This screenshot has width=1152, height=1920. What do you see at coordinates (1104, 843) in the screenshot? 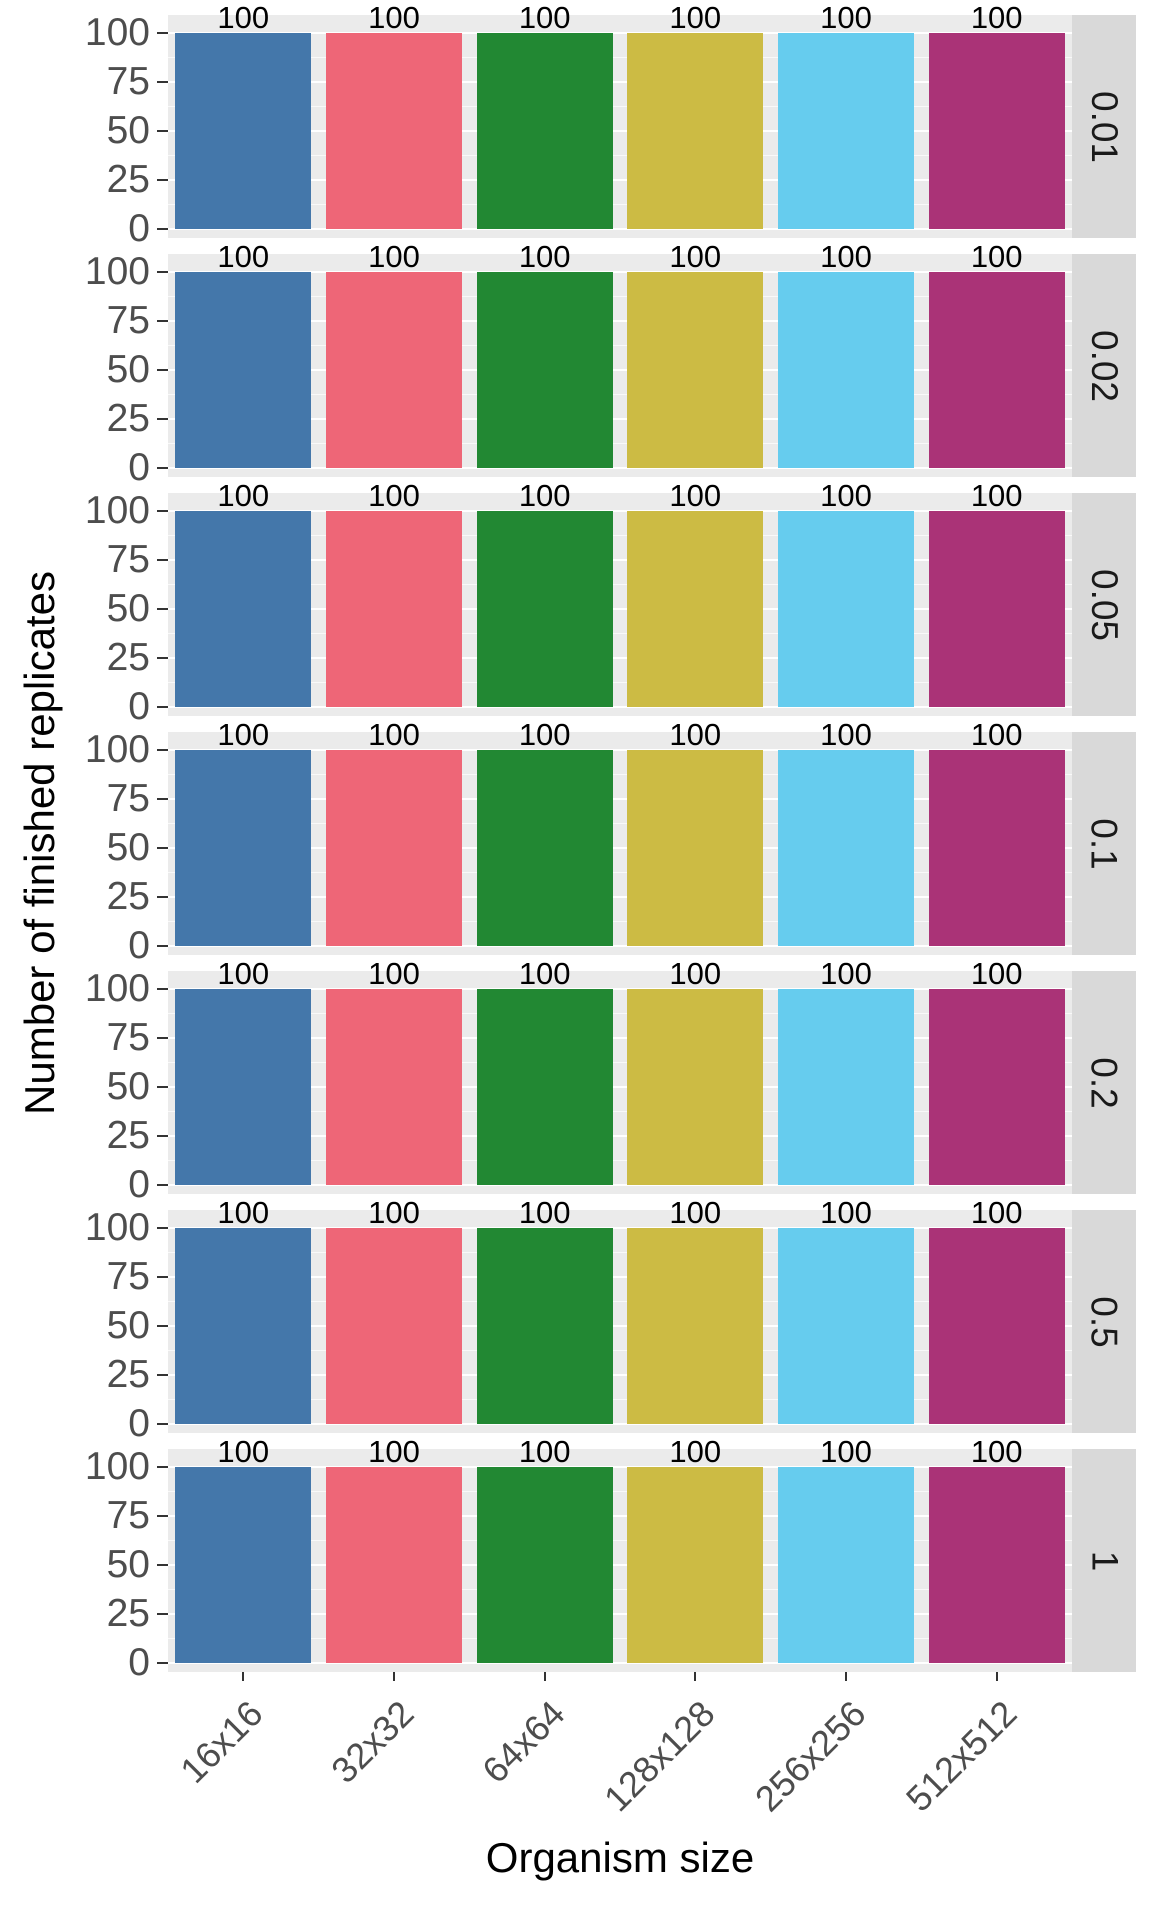
I see `facet-strip-label: 0.1` at bounding box center [1104, 843].